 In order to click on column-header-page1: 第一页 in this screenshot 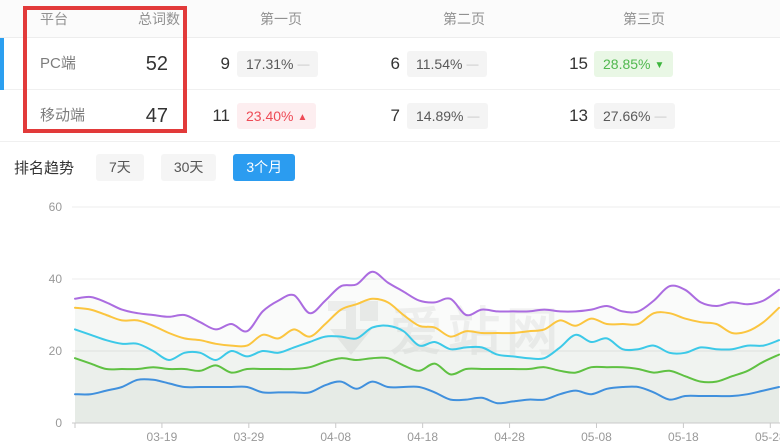, I will do `click(281, 19)`.